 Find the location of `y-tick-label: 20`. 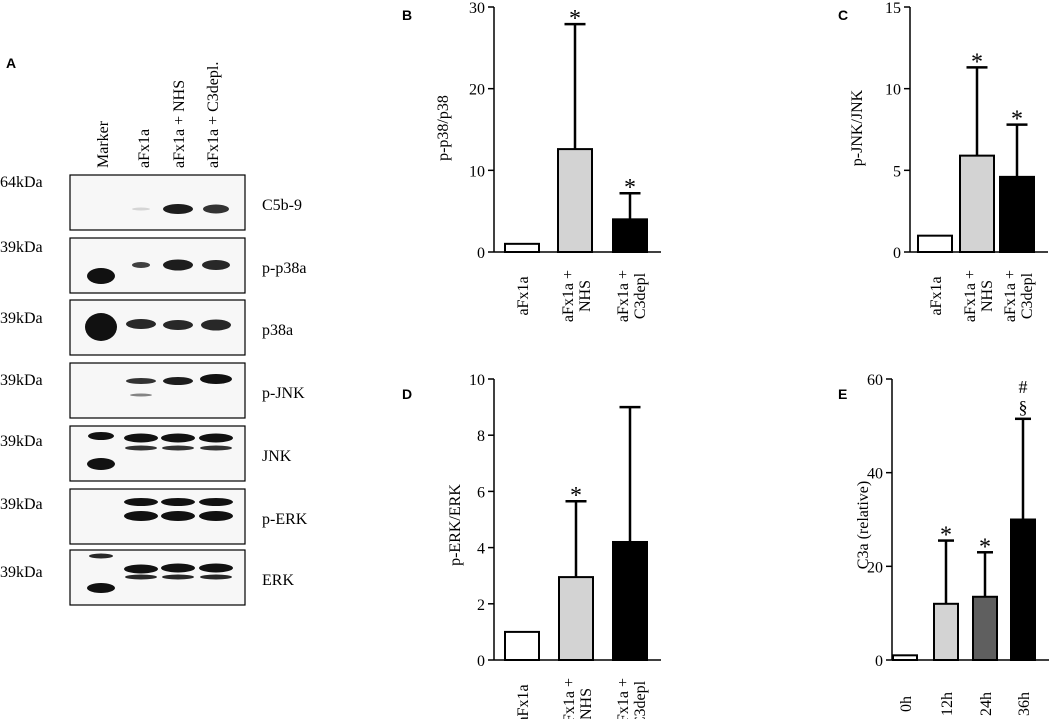

y-tick-label: 20 is located at coordinates (477, 90).